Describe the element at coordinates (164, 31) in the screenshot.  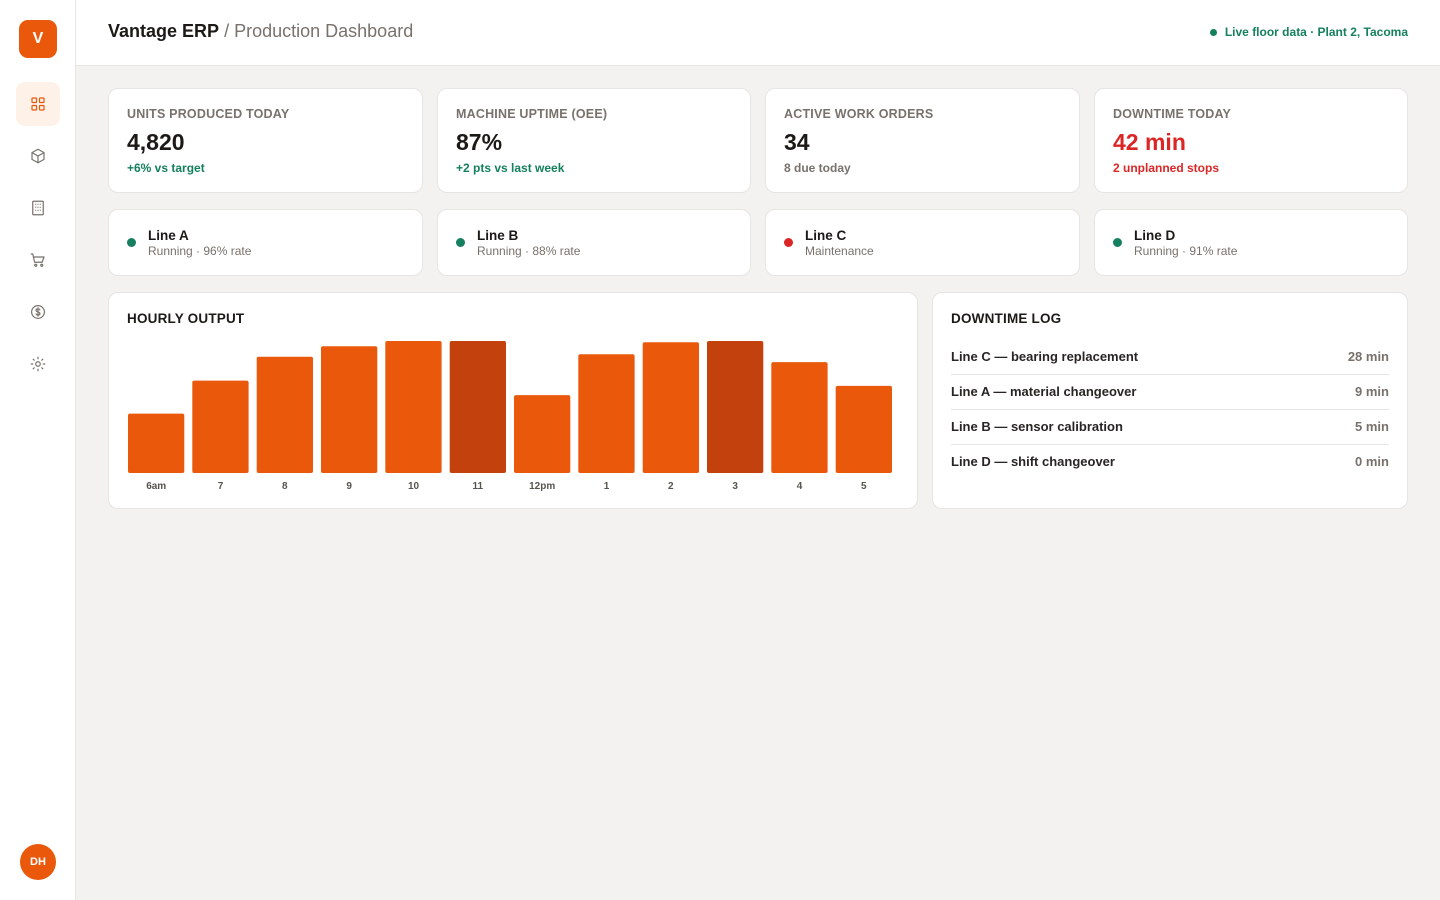
I see `brand-name: Vantage ERP` at that location.